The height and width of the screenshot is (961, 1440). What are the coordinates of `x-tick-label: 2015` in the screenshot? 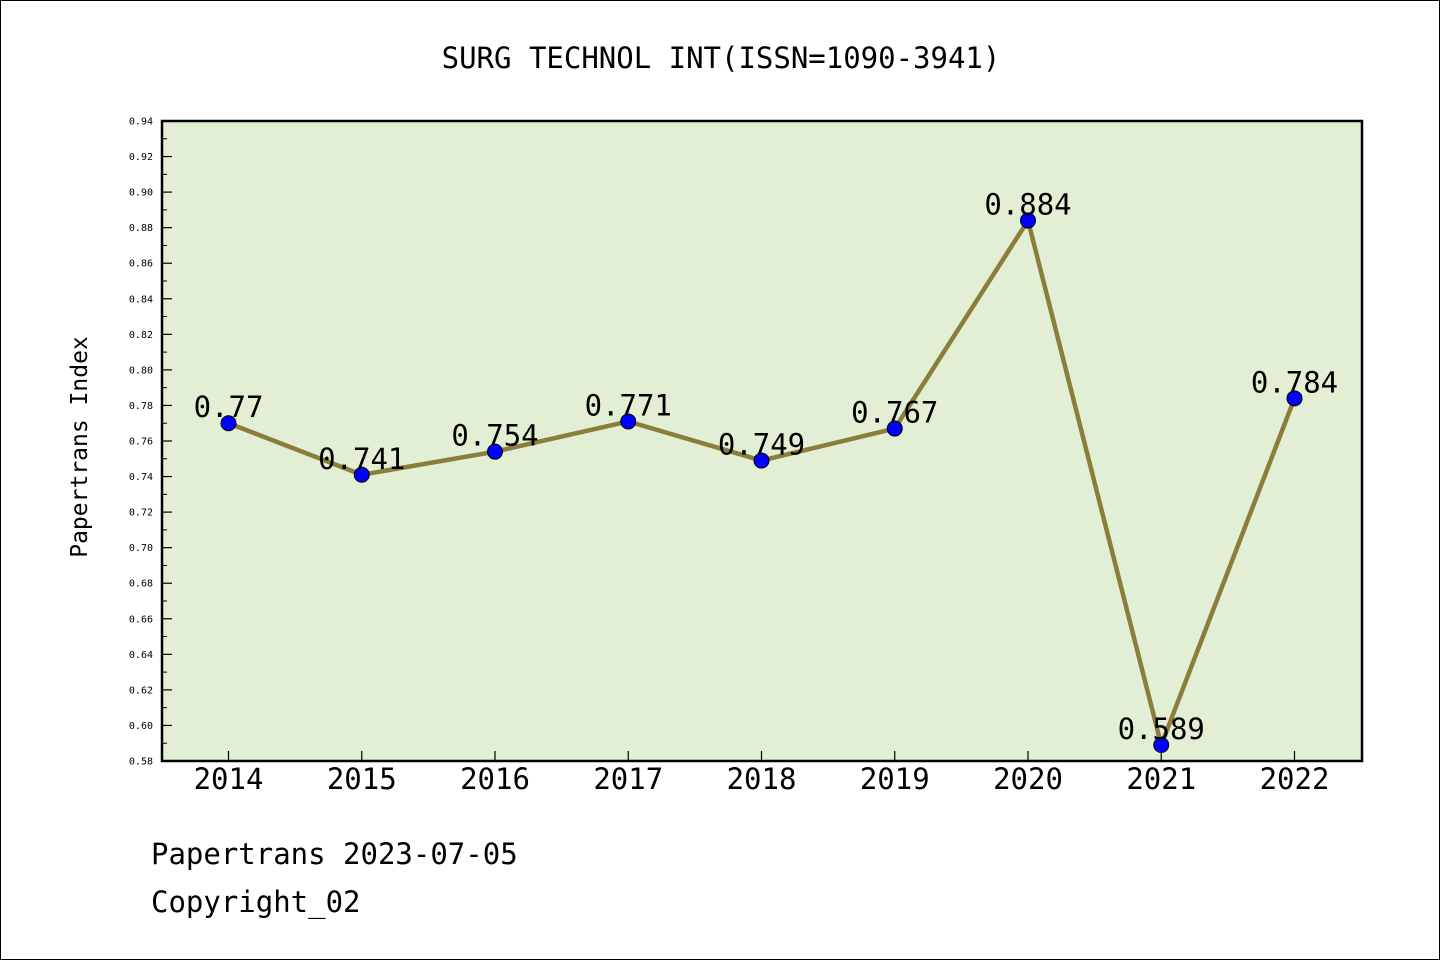 It's located at (362, 779).